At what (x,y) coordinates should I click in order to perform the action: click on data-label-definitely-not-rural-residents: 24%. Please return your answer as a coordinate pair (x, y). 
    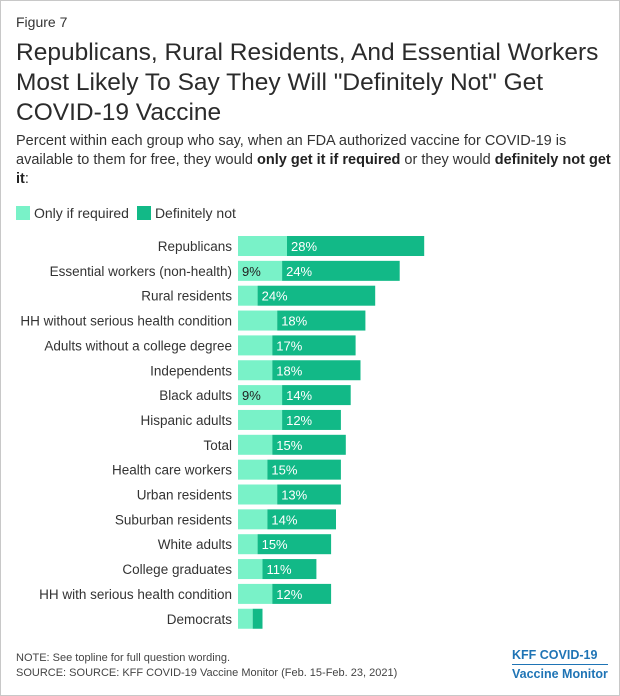
    Looking at the image, I should click on (275, 296).